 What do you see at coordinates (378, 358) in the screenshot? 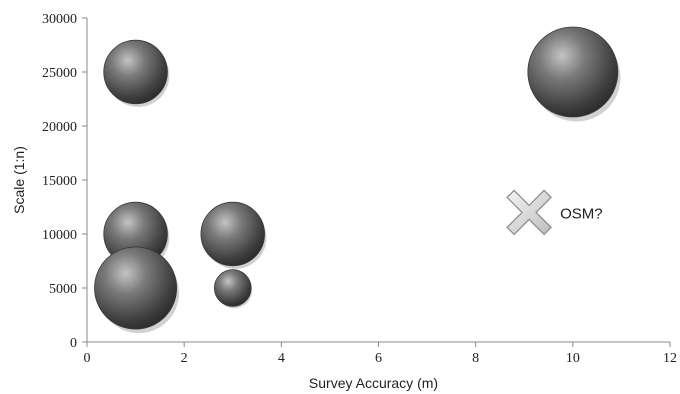
I see `x-tick-label: 6` at bounding box center [378, 358].